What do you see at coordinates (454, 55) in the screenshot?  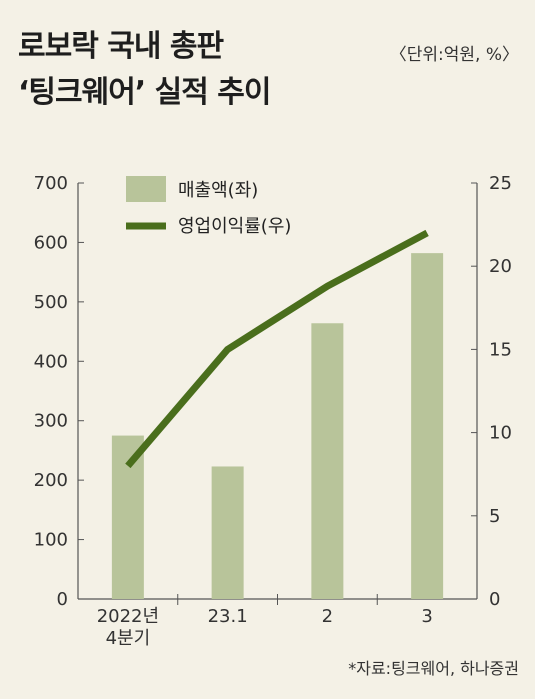 I see `unit-note: 〈단위:억원, %〉` at bounding box center [454, 55].